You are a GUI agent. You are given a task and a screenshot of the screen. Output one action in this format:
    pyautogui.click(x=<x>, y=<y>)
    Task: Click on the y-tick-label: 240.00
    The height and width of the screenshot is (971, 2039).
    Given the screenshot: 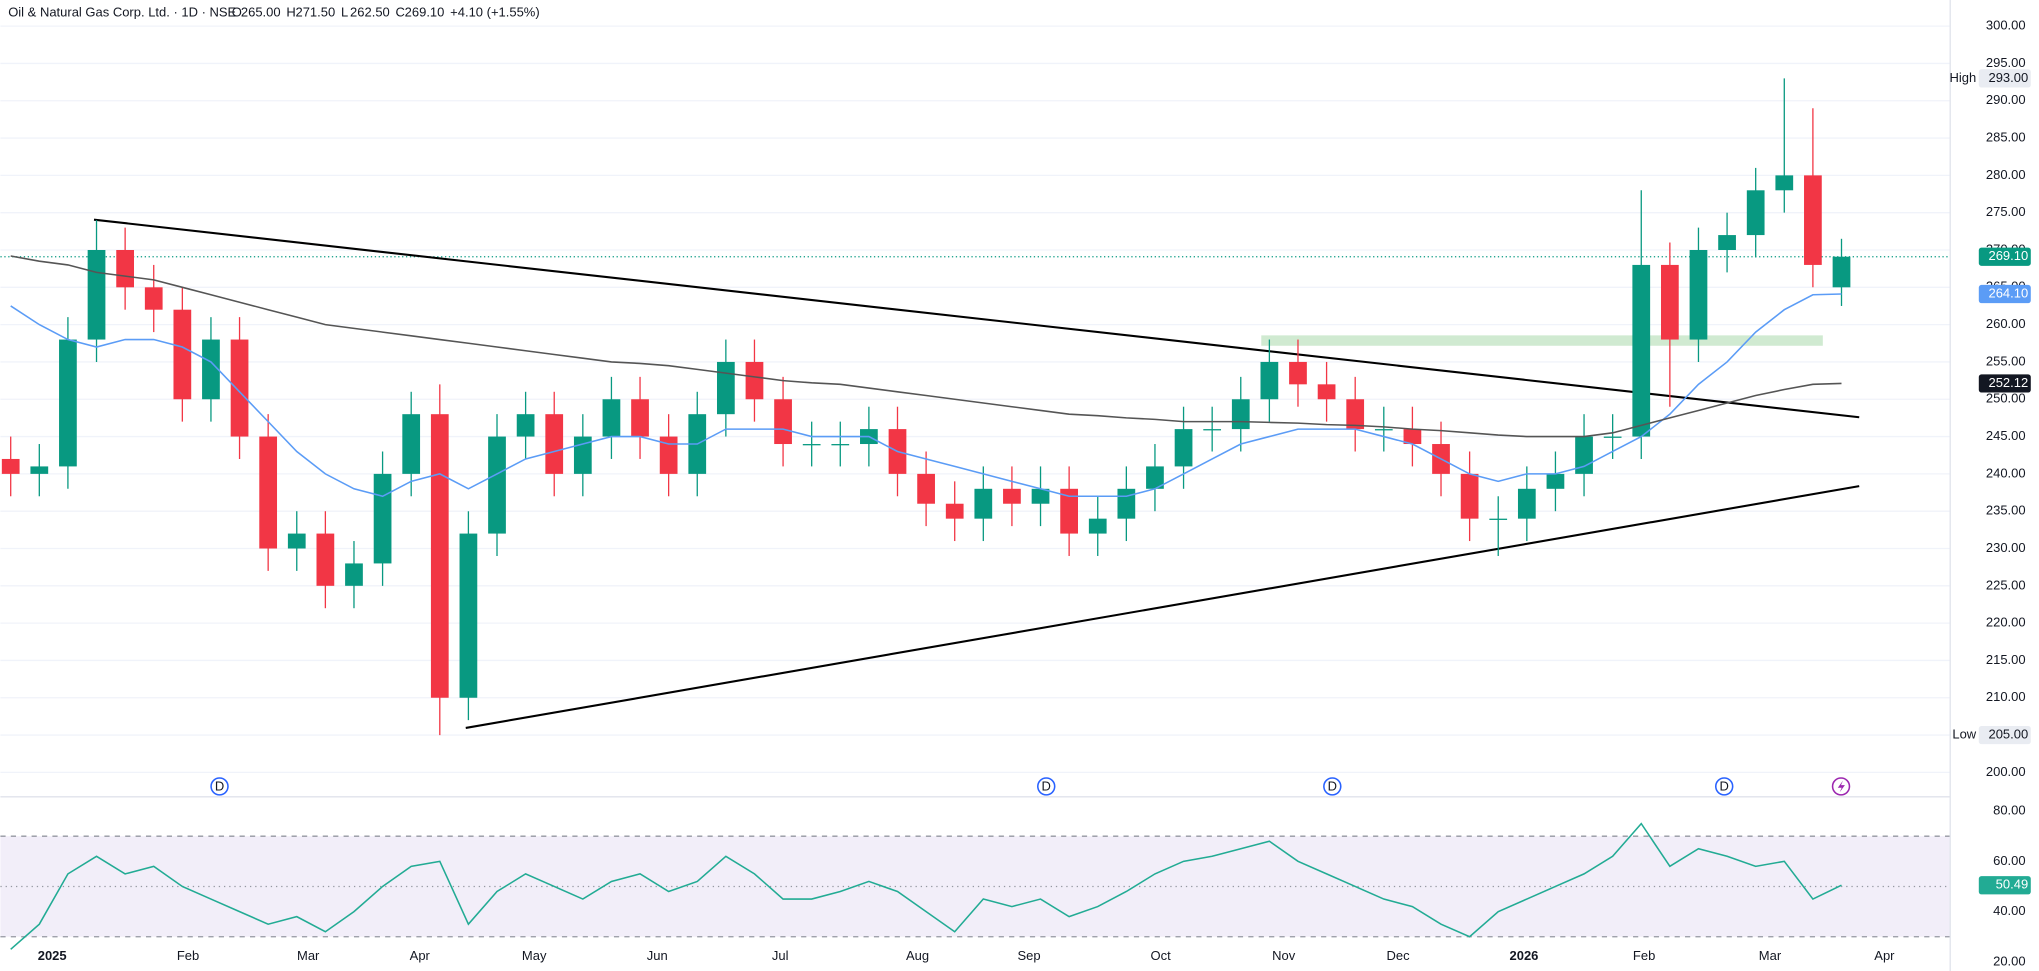 What is the action you would take?
    pyautogui.click(x=2006, y=472)
    